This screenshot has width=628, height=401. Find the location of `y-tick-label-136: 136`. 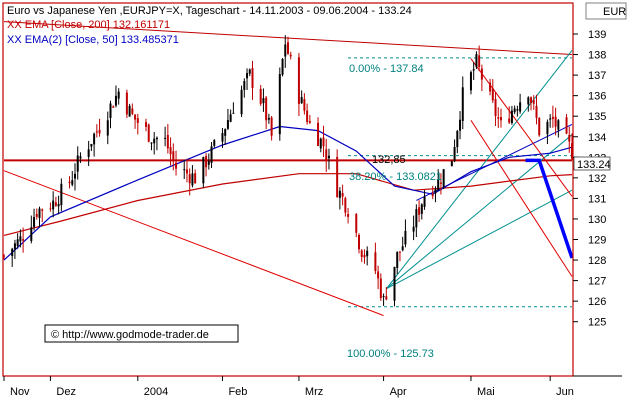

y-tick-label-136: 136 is located at coordinates (597, 97).